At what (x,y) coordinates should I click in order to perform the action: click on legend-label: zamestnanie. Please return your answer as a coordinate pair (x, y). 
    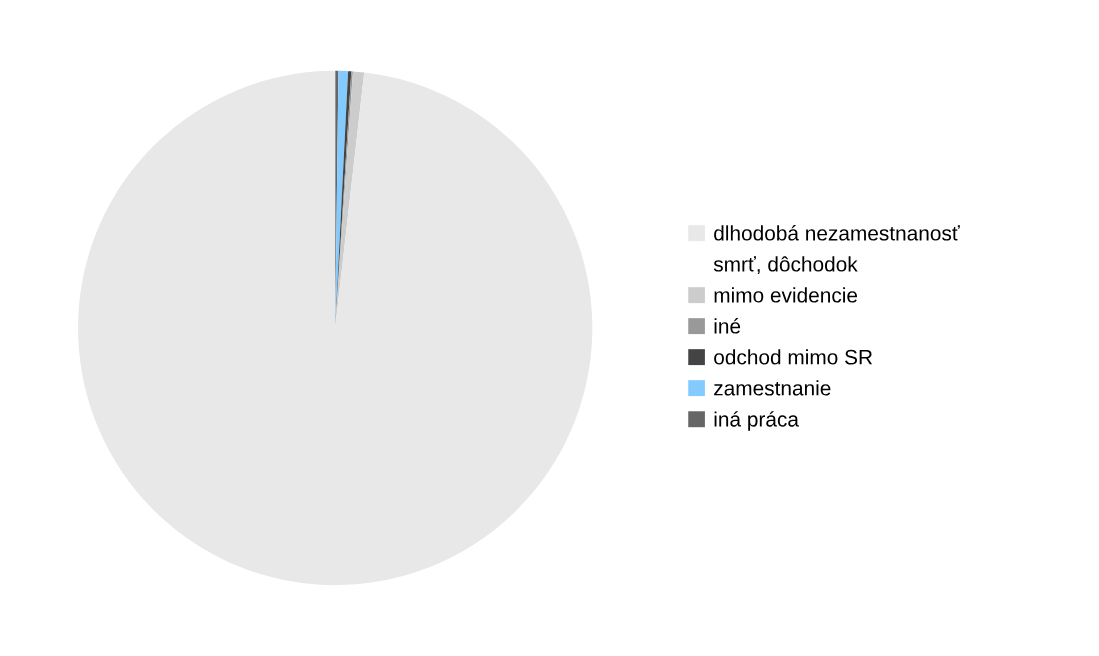
    Looking at the image, I should click on (772, 388).